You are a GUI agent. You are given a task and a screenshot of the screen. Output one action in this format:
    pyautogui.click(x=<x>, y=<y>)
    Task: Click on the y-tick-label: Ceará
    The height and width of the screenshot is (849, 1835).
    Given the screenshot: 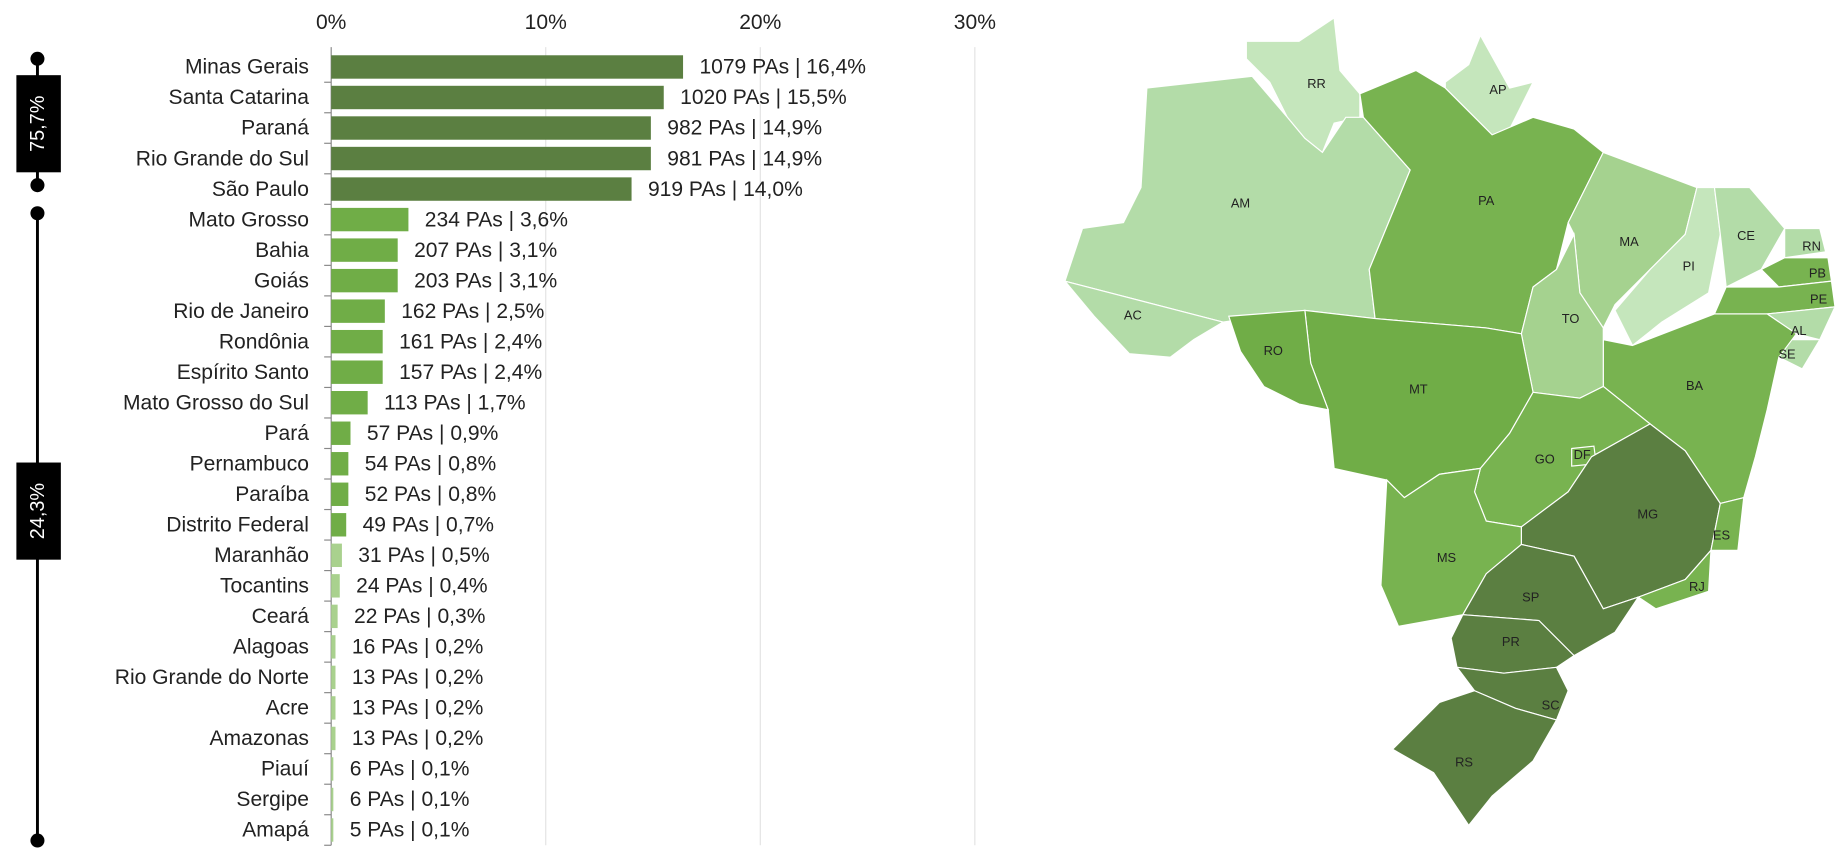 What is the action you would take?
    pyautogui.click(x=281, y=616)
    